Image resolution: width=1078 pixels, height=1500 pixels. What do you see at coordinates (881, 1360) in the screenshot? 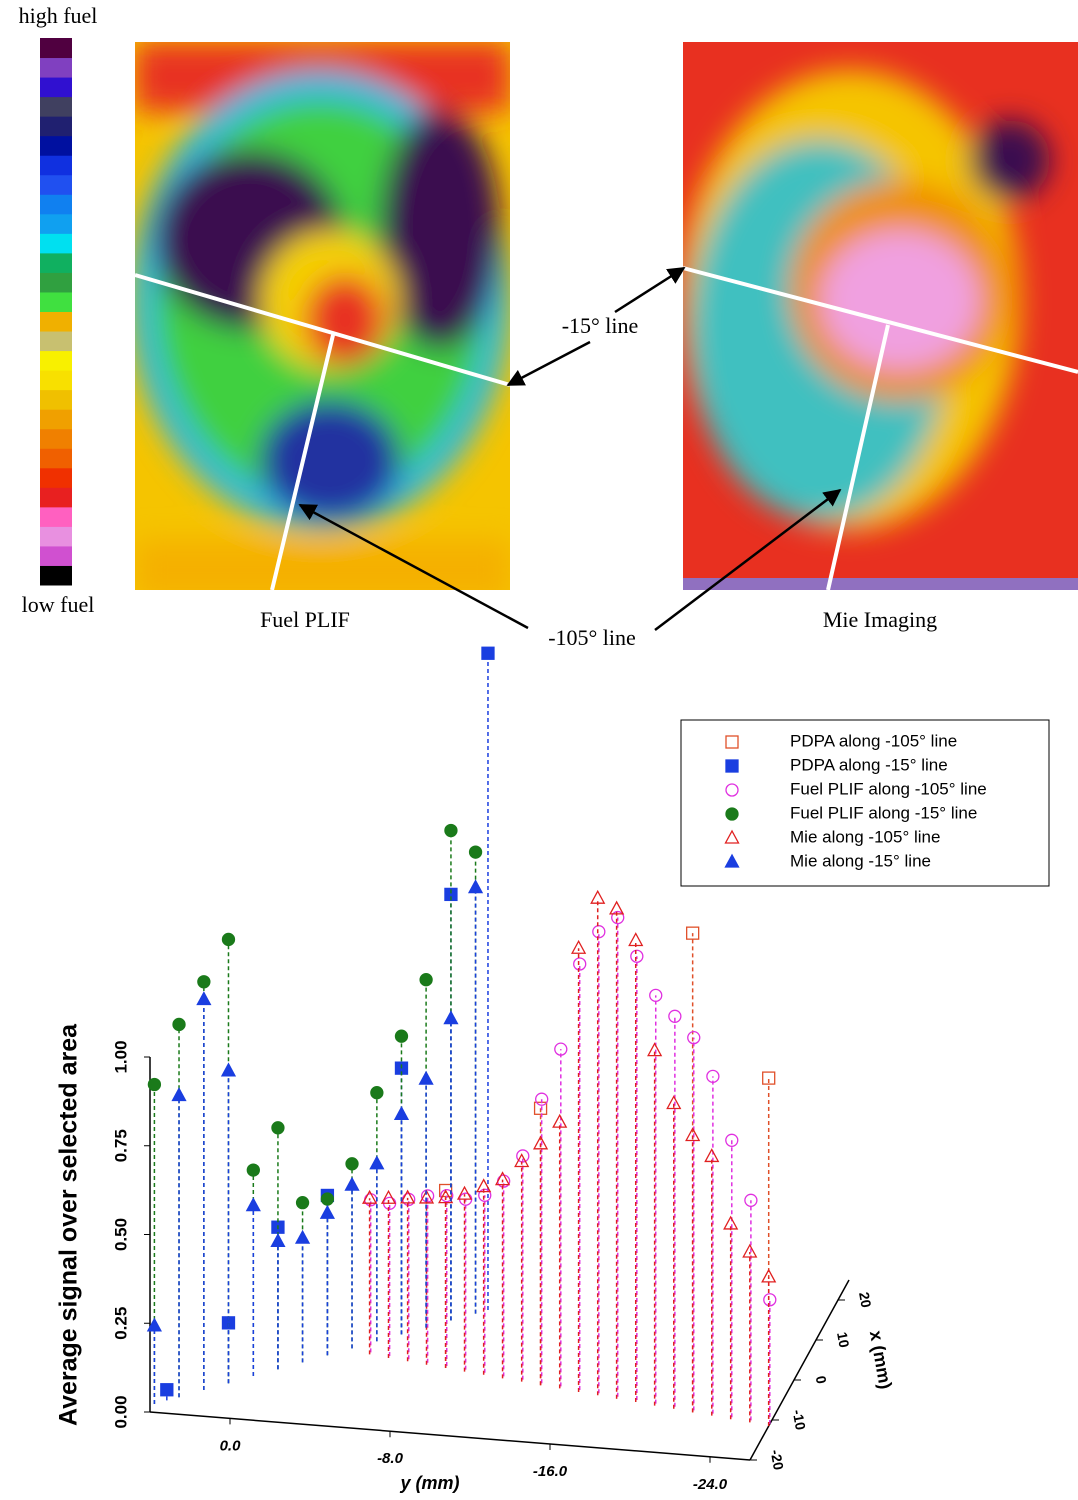
I see `x-axis-label: x (mm)` at bounding box center [881, 1360].